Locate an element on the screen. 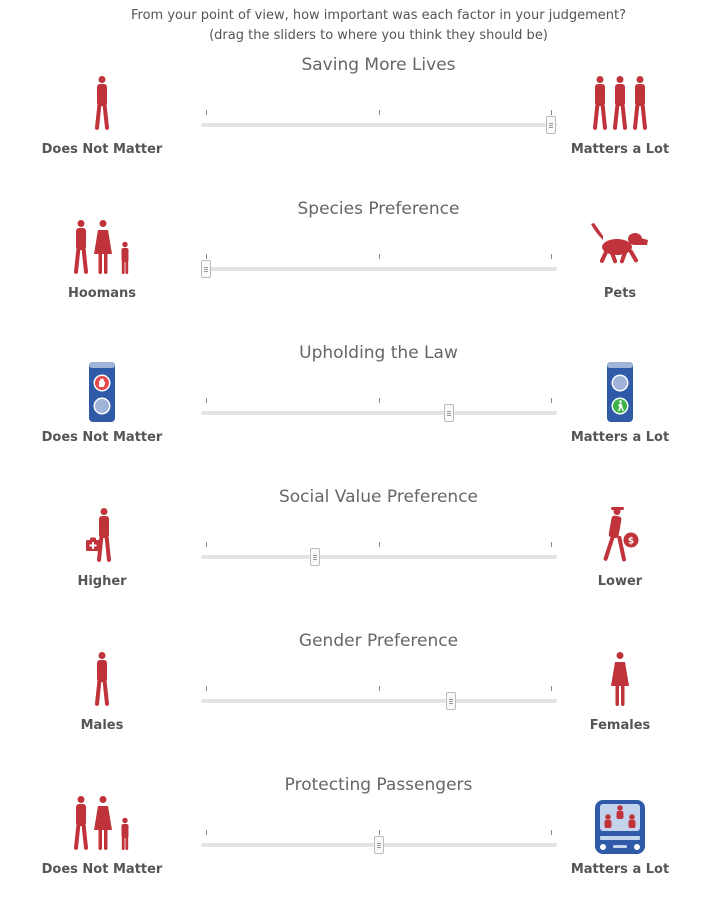 The image size is (715, 918). doctor-icon is located at coordinates (99, 535).